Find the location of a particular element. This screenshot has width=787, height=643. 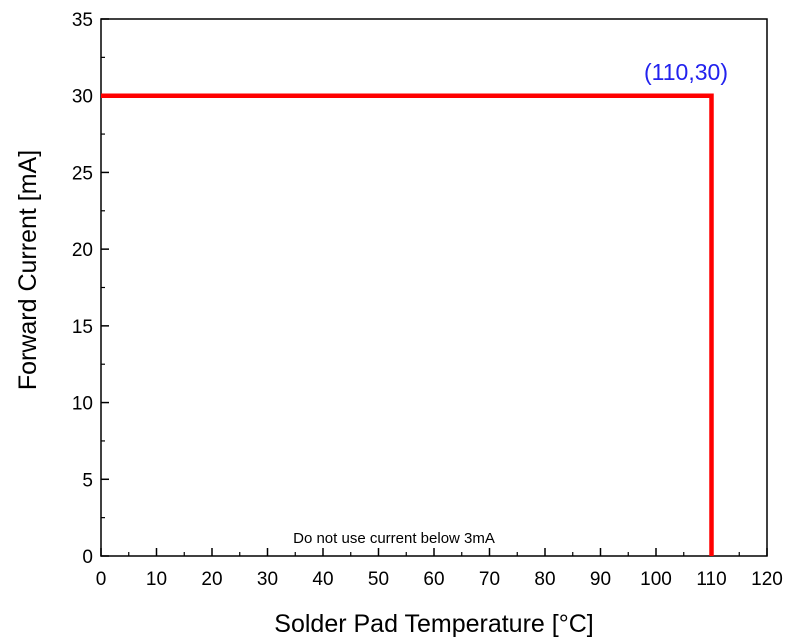

x-tick-label: 80 is located at coordinates (544, 579).